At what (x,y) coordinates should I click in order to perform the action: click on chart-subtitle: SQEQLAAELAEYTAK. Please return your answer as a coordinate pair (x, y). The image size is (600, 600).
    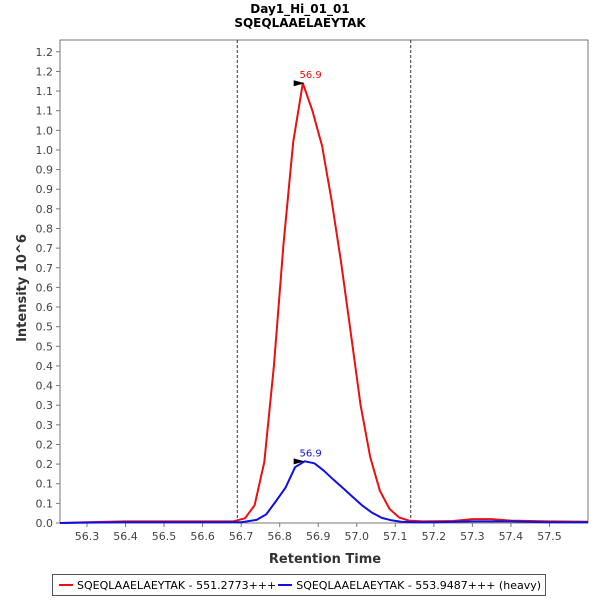
    Looking at the image, I should click on (300, 23).